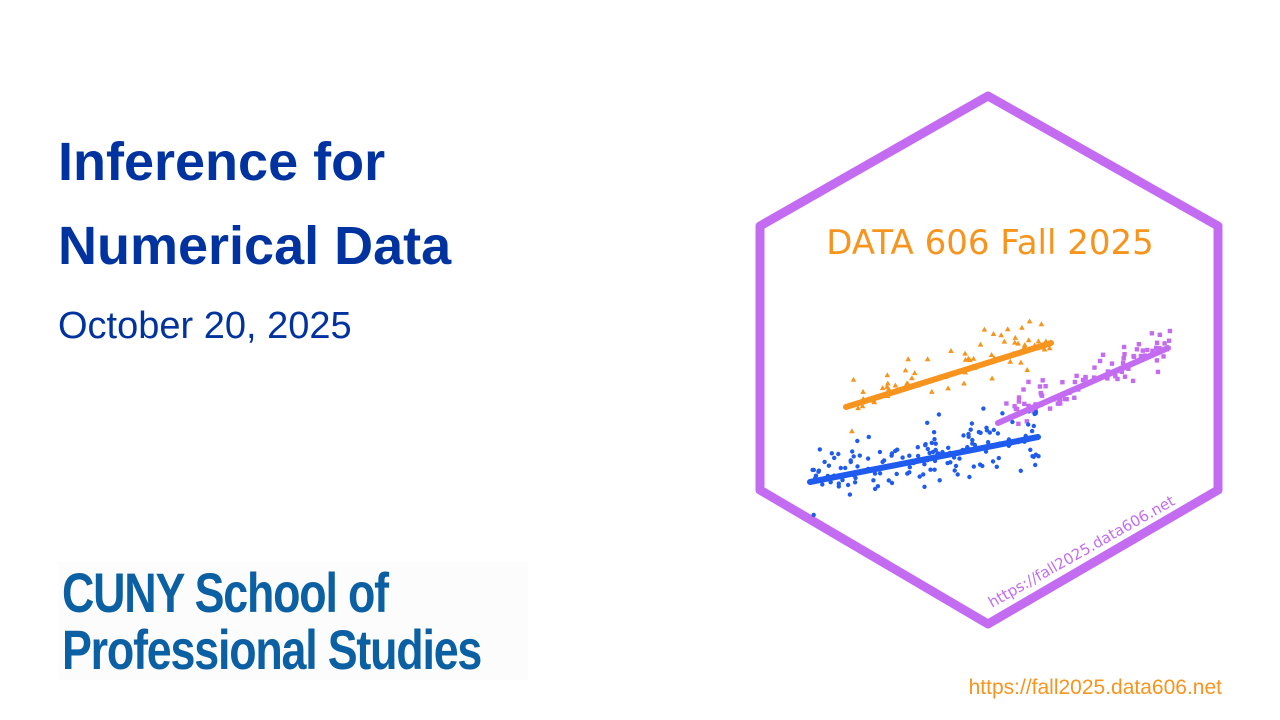 The image size is (1280, 720). Describe the element at coordinates (358, 204) in the screenshot. I see `slide-title: Inference for Numerical Data` at that location.